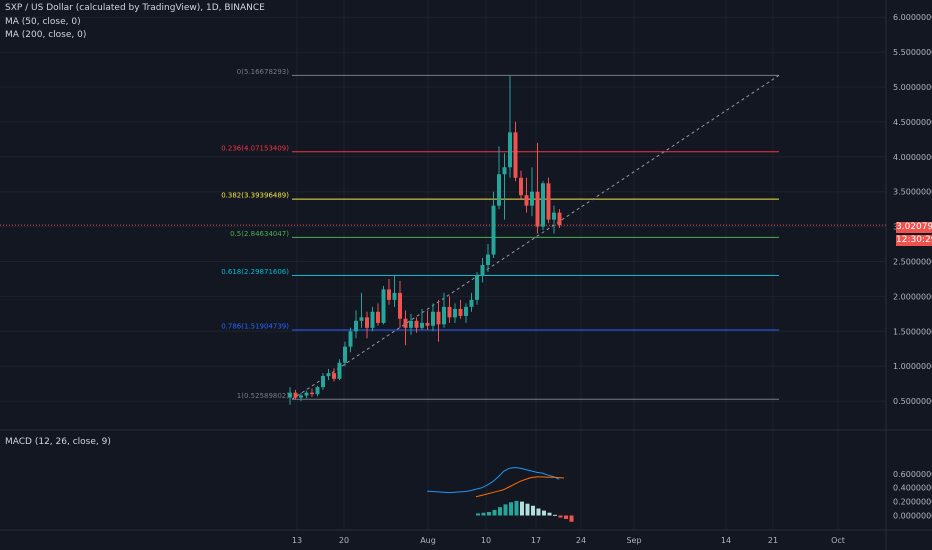 The height and width of the screenshot is (550, 932). I want to click on price-tick-label: 6.00000000, so click(912, 17).